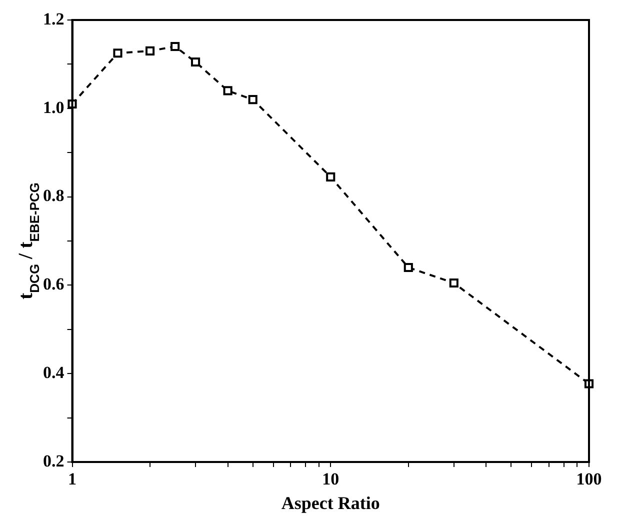 Image resolution: width=644 pixels, height=520 pixels. Describe the element at coordinates (53, 284) in the screenshot. I see `y-tick-label: 0.6` at that location.